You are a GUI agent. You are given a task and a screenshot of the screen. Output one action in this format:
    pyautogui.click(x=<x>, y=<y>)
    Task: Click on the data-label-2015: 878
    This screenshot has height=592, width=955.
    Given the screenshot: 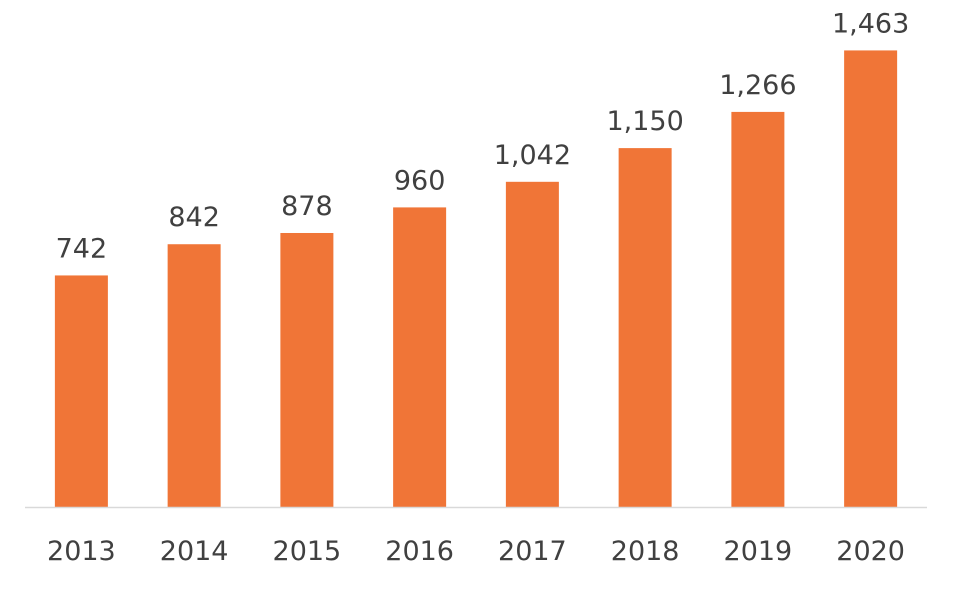 What is the action you would take?
    pyautogui.click(x=307, y=206)
    